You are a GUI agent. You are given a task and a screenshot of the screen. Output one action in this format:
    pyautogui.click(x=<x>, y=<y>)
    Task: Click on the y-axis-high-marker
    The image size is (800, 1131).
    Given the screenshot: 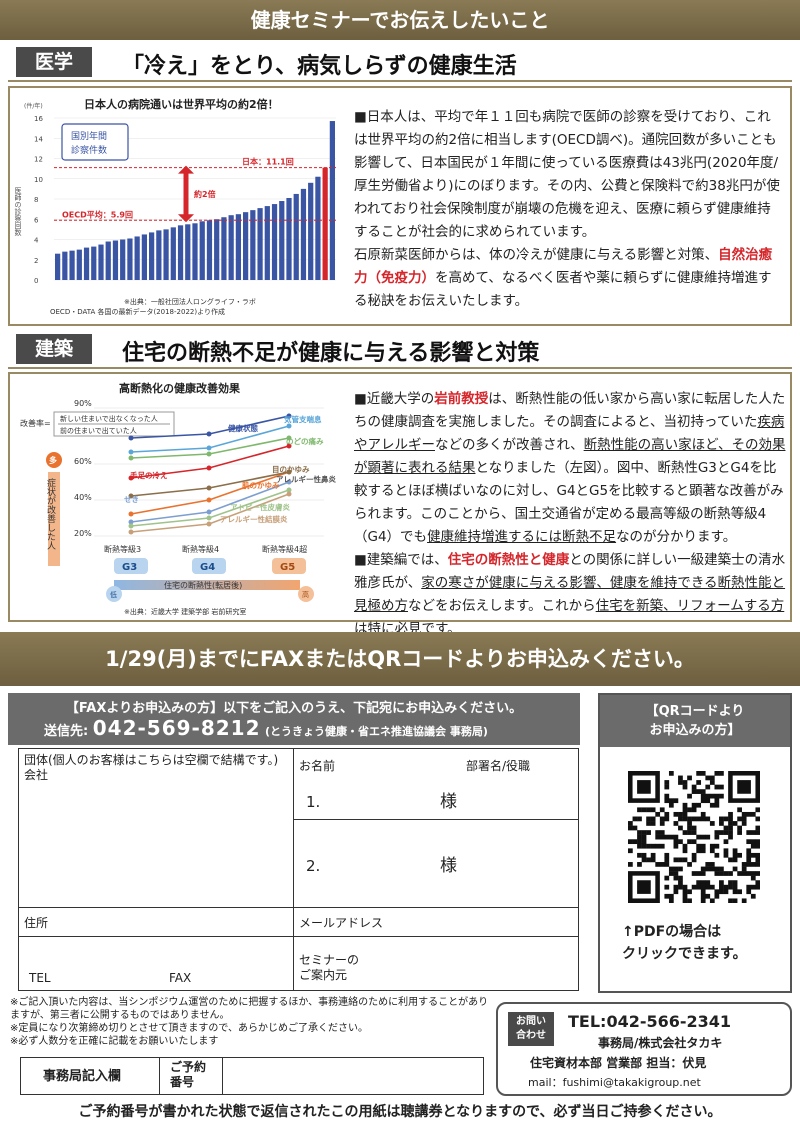 What is the action you would take?
    pyautogui.click(x=54, y=460)
    